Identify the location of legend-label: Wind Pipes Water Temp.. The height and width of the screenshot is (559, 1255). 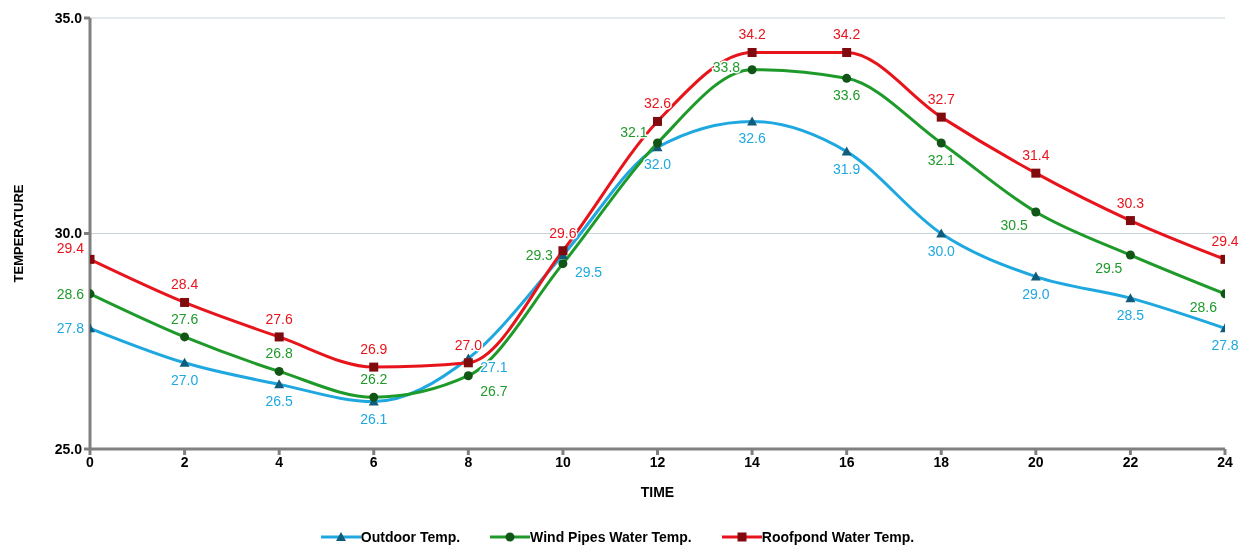
(611, 537).